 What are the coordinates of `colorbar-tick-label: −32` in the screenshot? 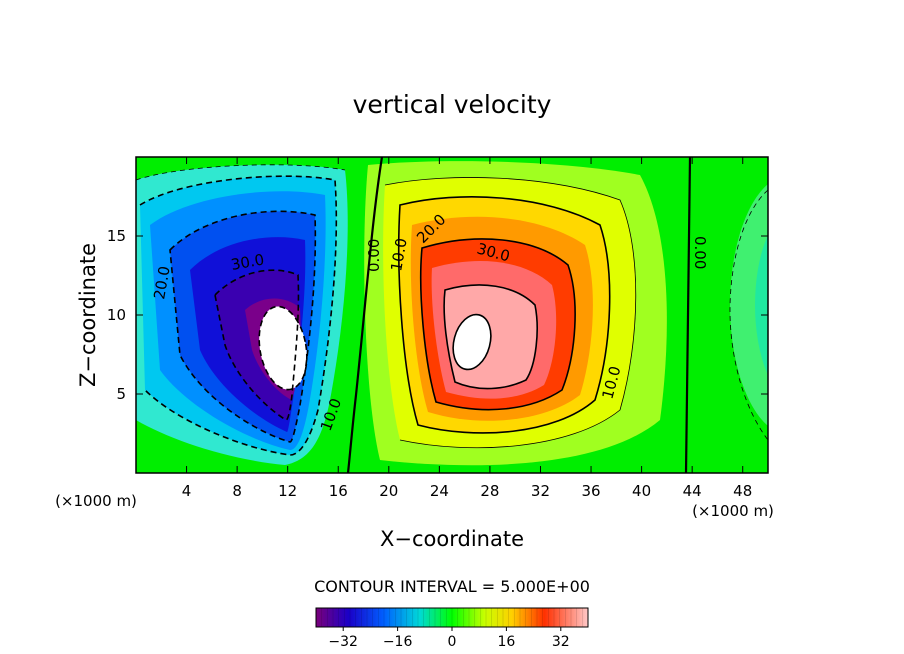 It's located at (343, 642).